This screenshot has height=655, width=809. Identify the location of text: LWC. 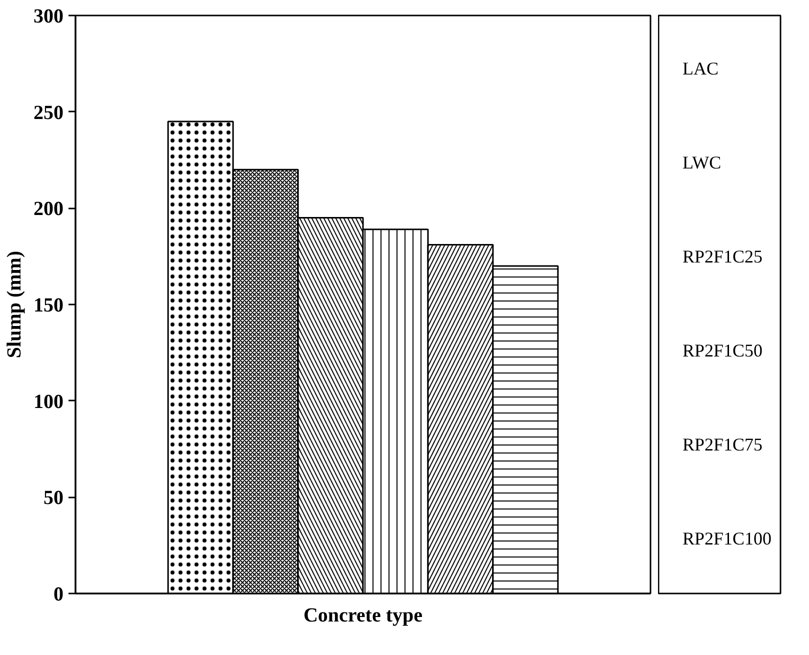
(702, 163).